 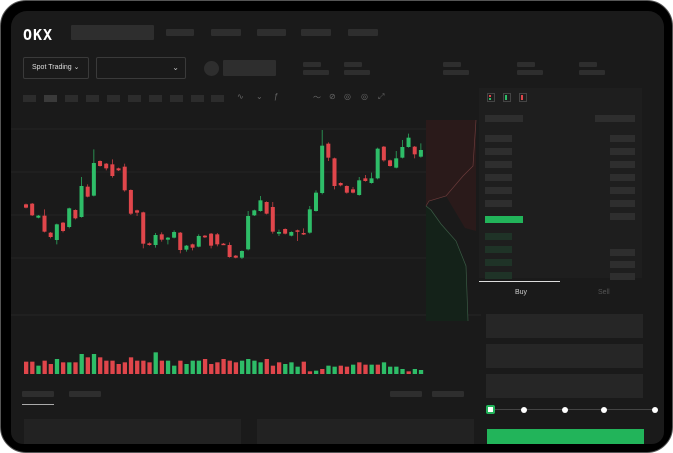 What do you see at coordinates (381, 96) in the screenshot?
I see `fullscreen-icon: ⤢` at bounding box center [381, 96].